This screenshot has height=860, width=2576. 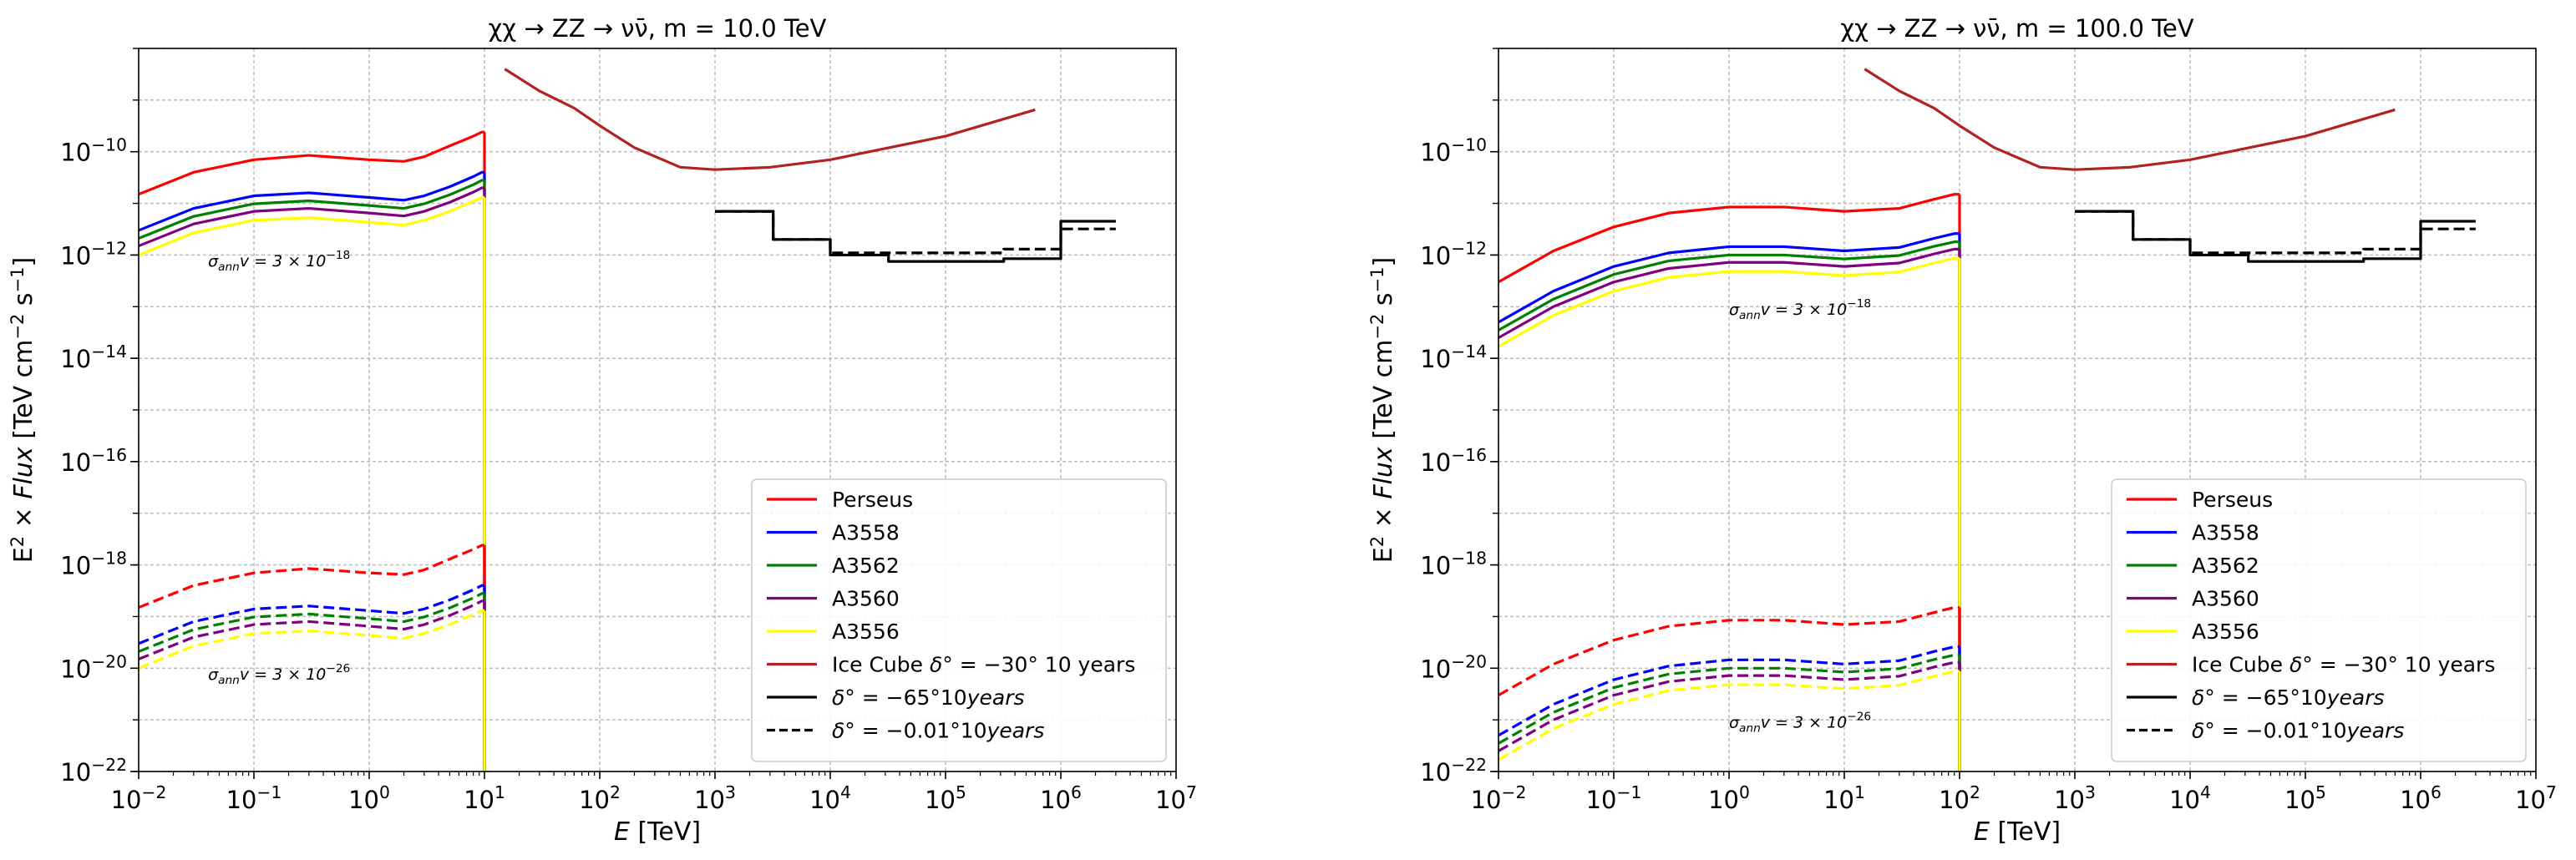 I want to click on legend-label: δ° = −0.01°10years, so click(x=938, y=731).